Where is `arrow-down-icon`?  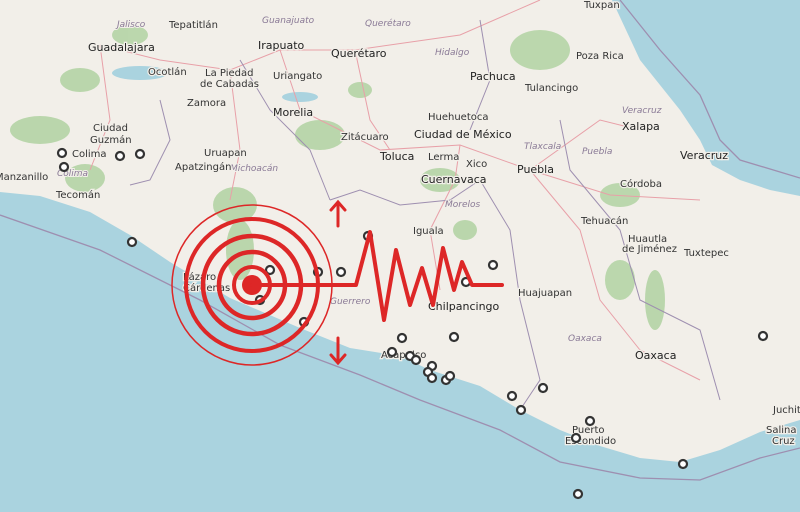 arrow-down-icon is located at coordinates (338, 351).